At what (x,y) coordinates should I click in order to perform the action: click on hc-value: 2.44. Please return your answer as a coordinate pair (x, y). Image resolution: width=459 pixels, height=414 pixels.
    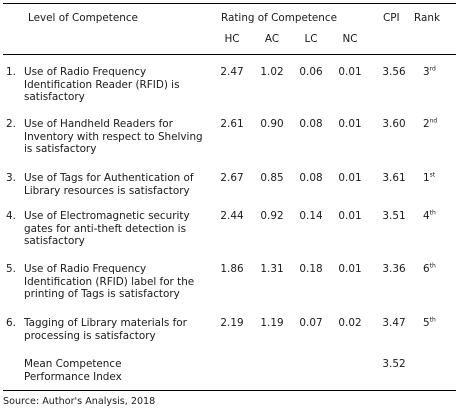
    Looking at the image, I should click on (232, 216).